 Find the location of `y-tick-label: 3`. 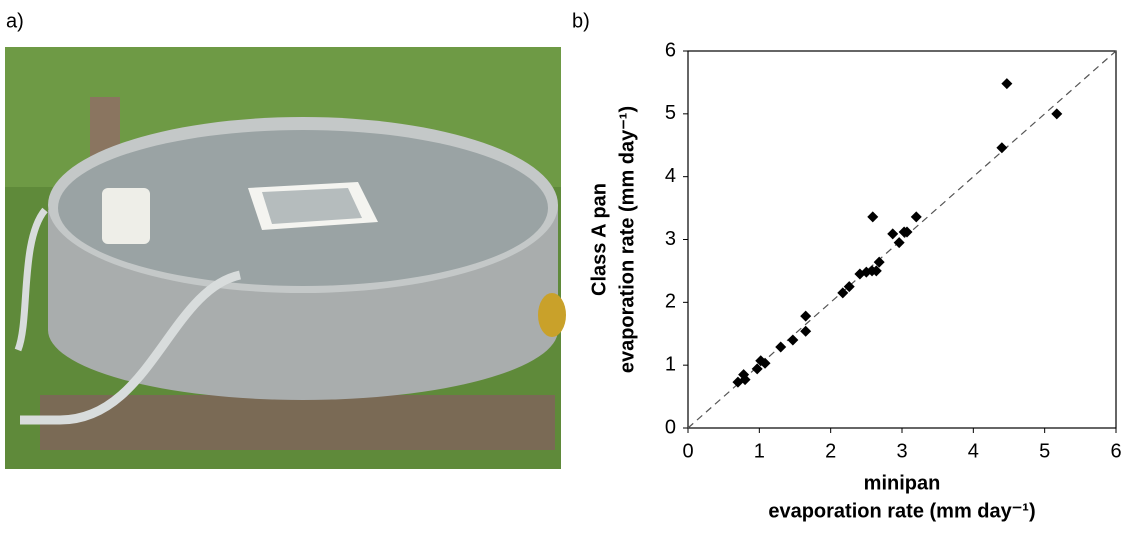

y-tick-label: 3 is located at coordinates (670, 239).